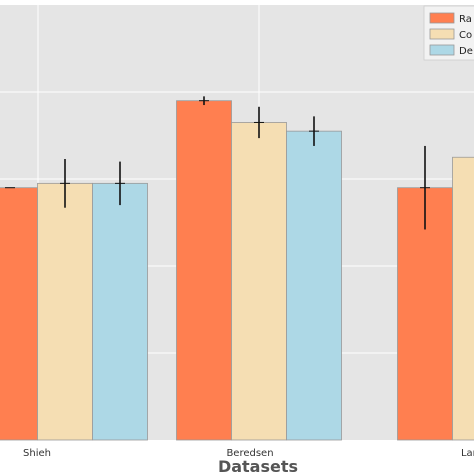  I want to click on legend-label: Co, so click(465, 35).